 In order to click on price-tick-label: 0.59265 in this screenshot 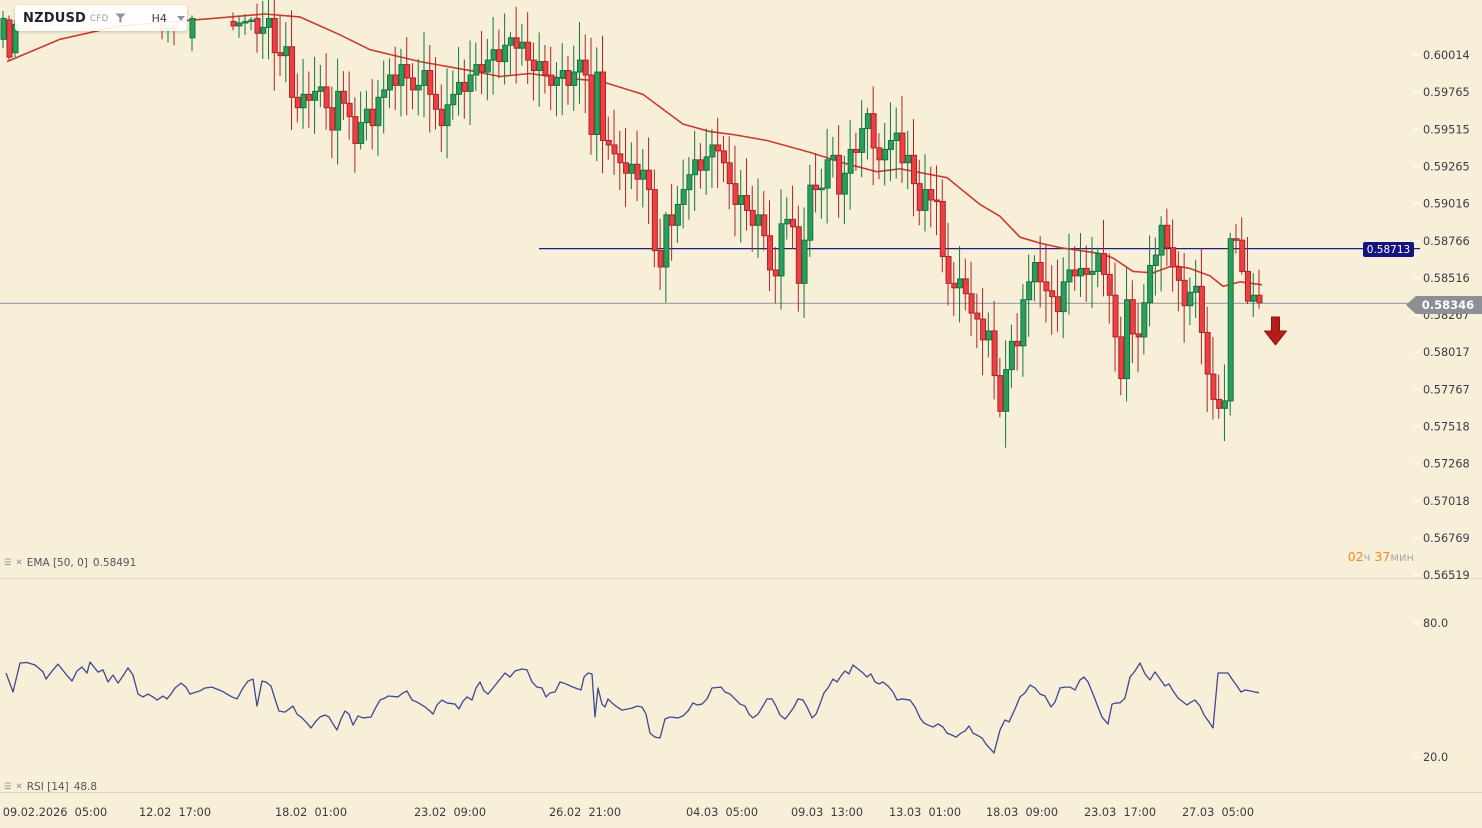, I will do `click(1446, 167)`.